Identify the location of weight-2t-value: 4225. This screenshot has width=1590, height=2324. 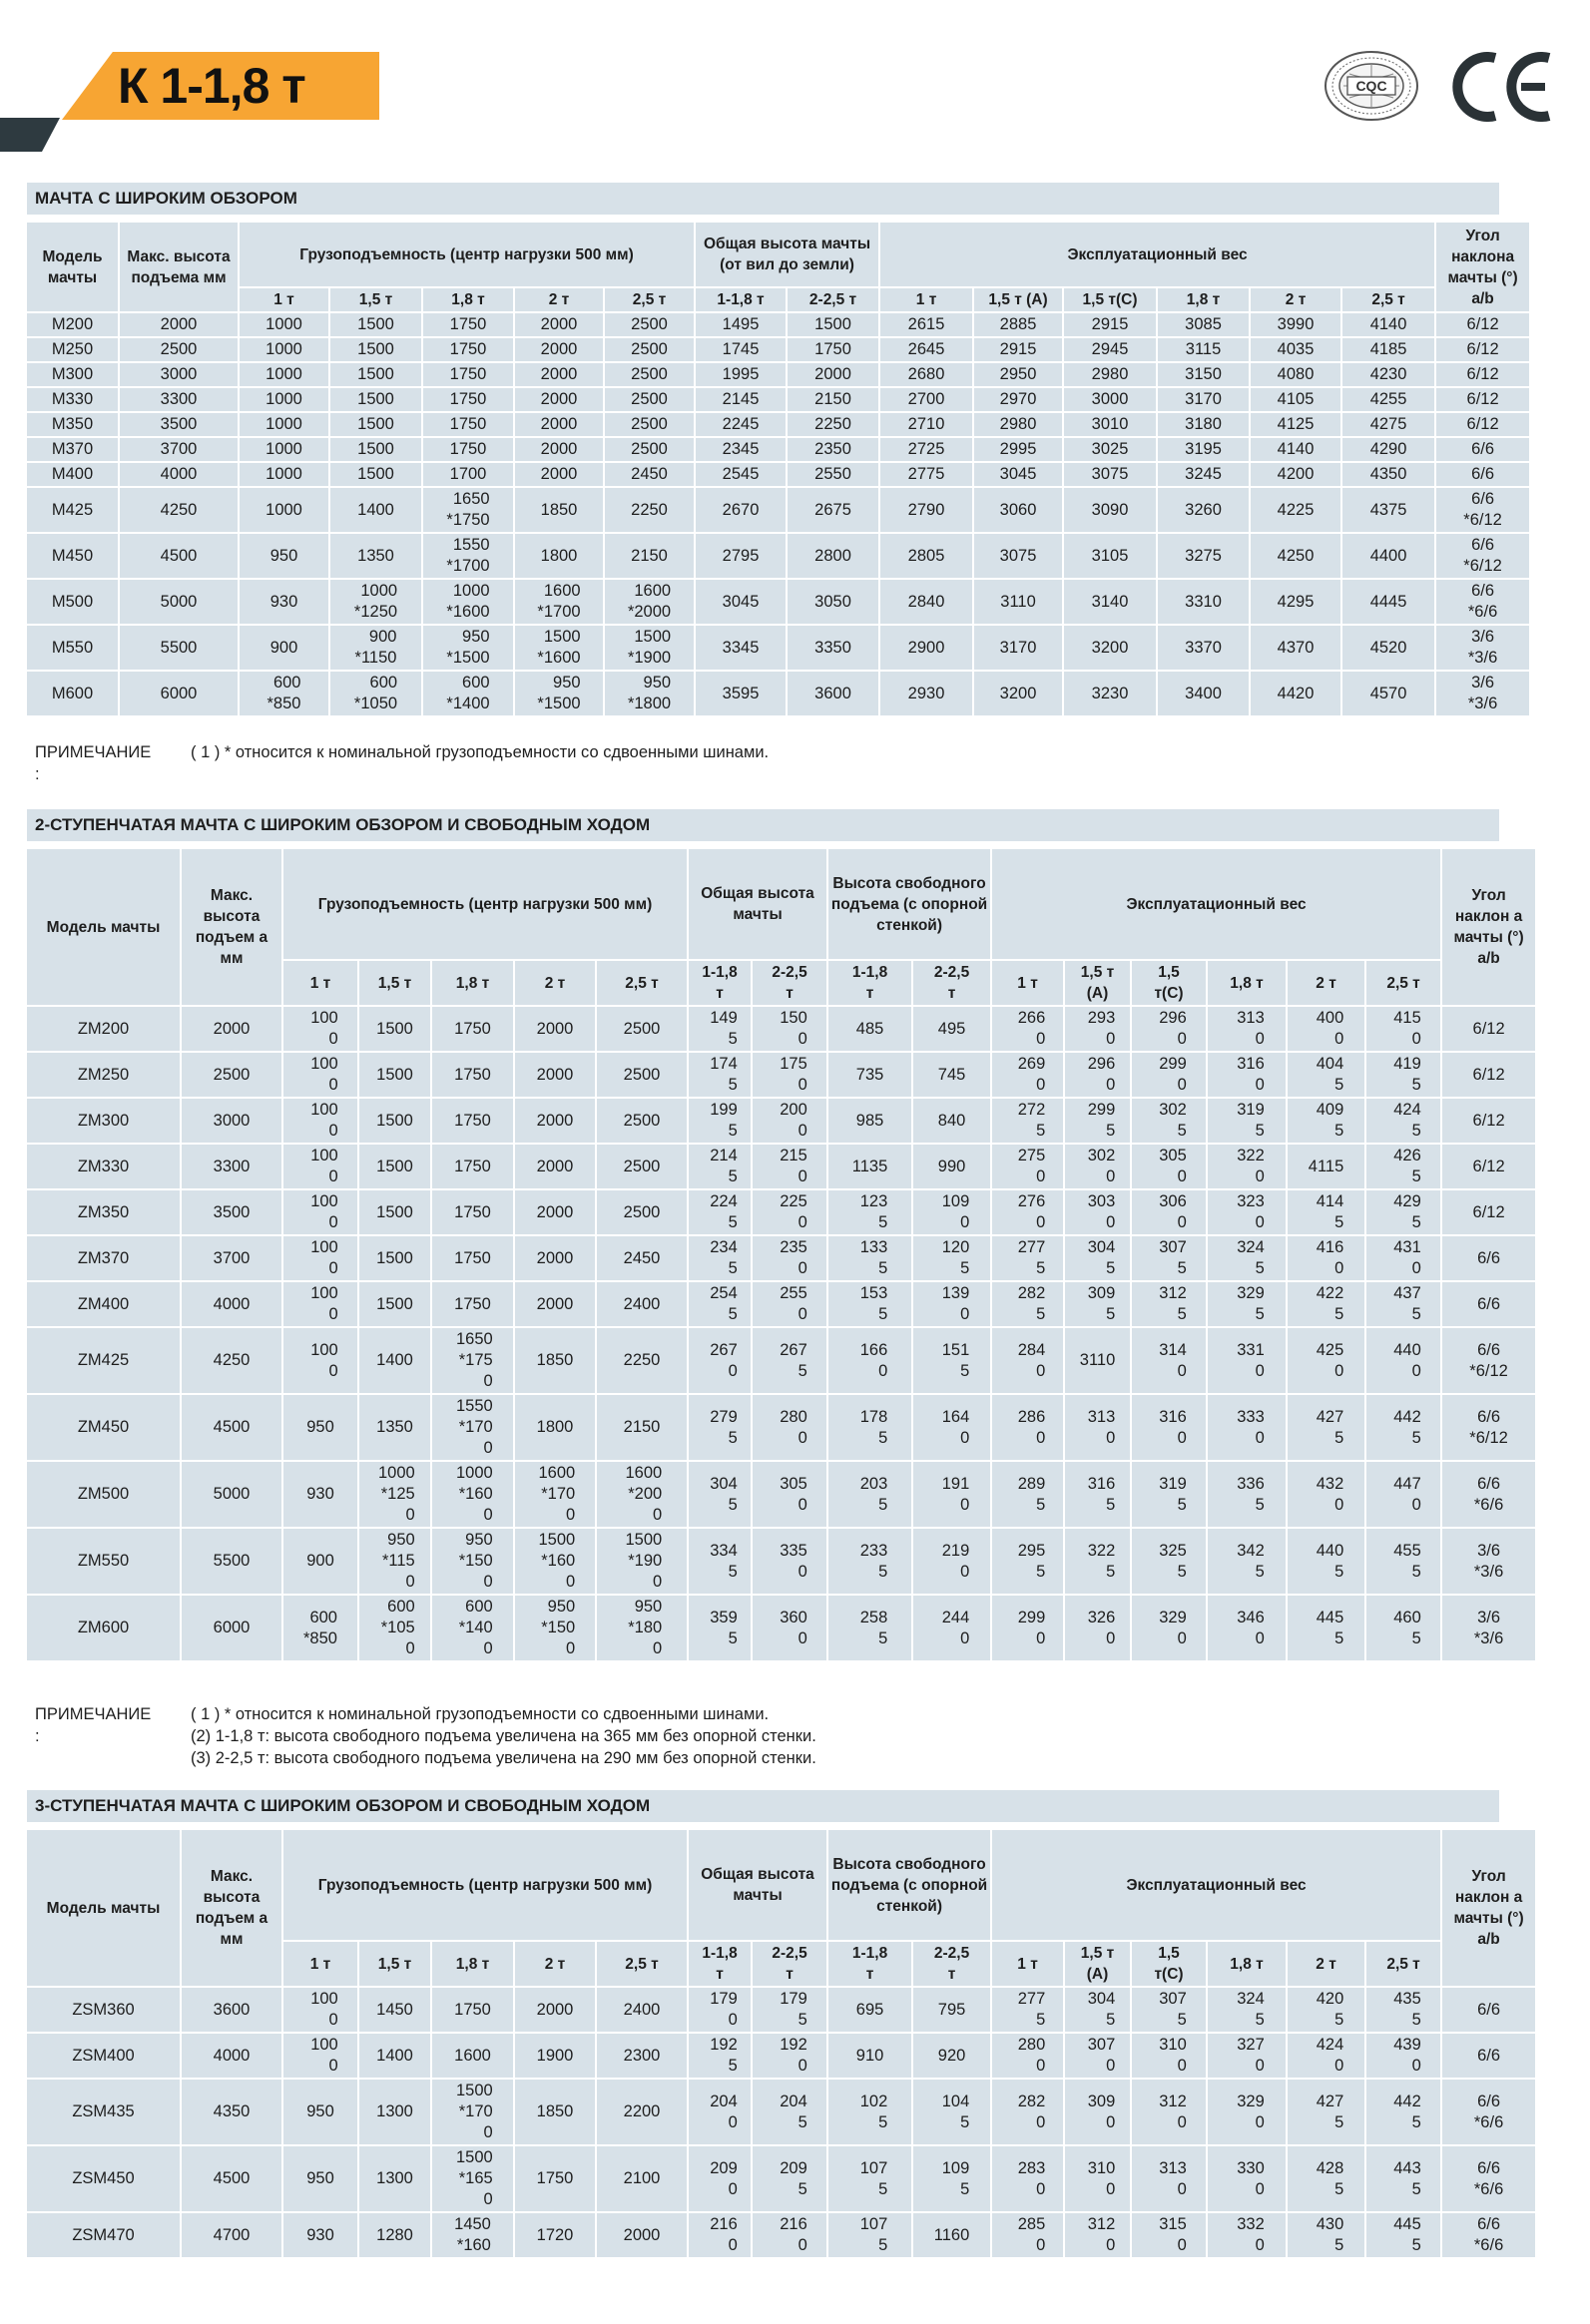
(1330, 1303).